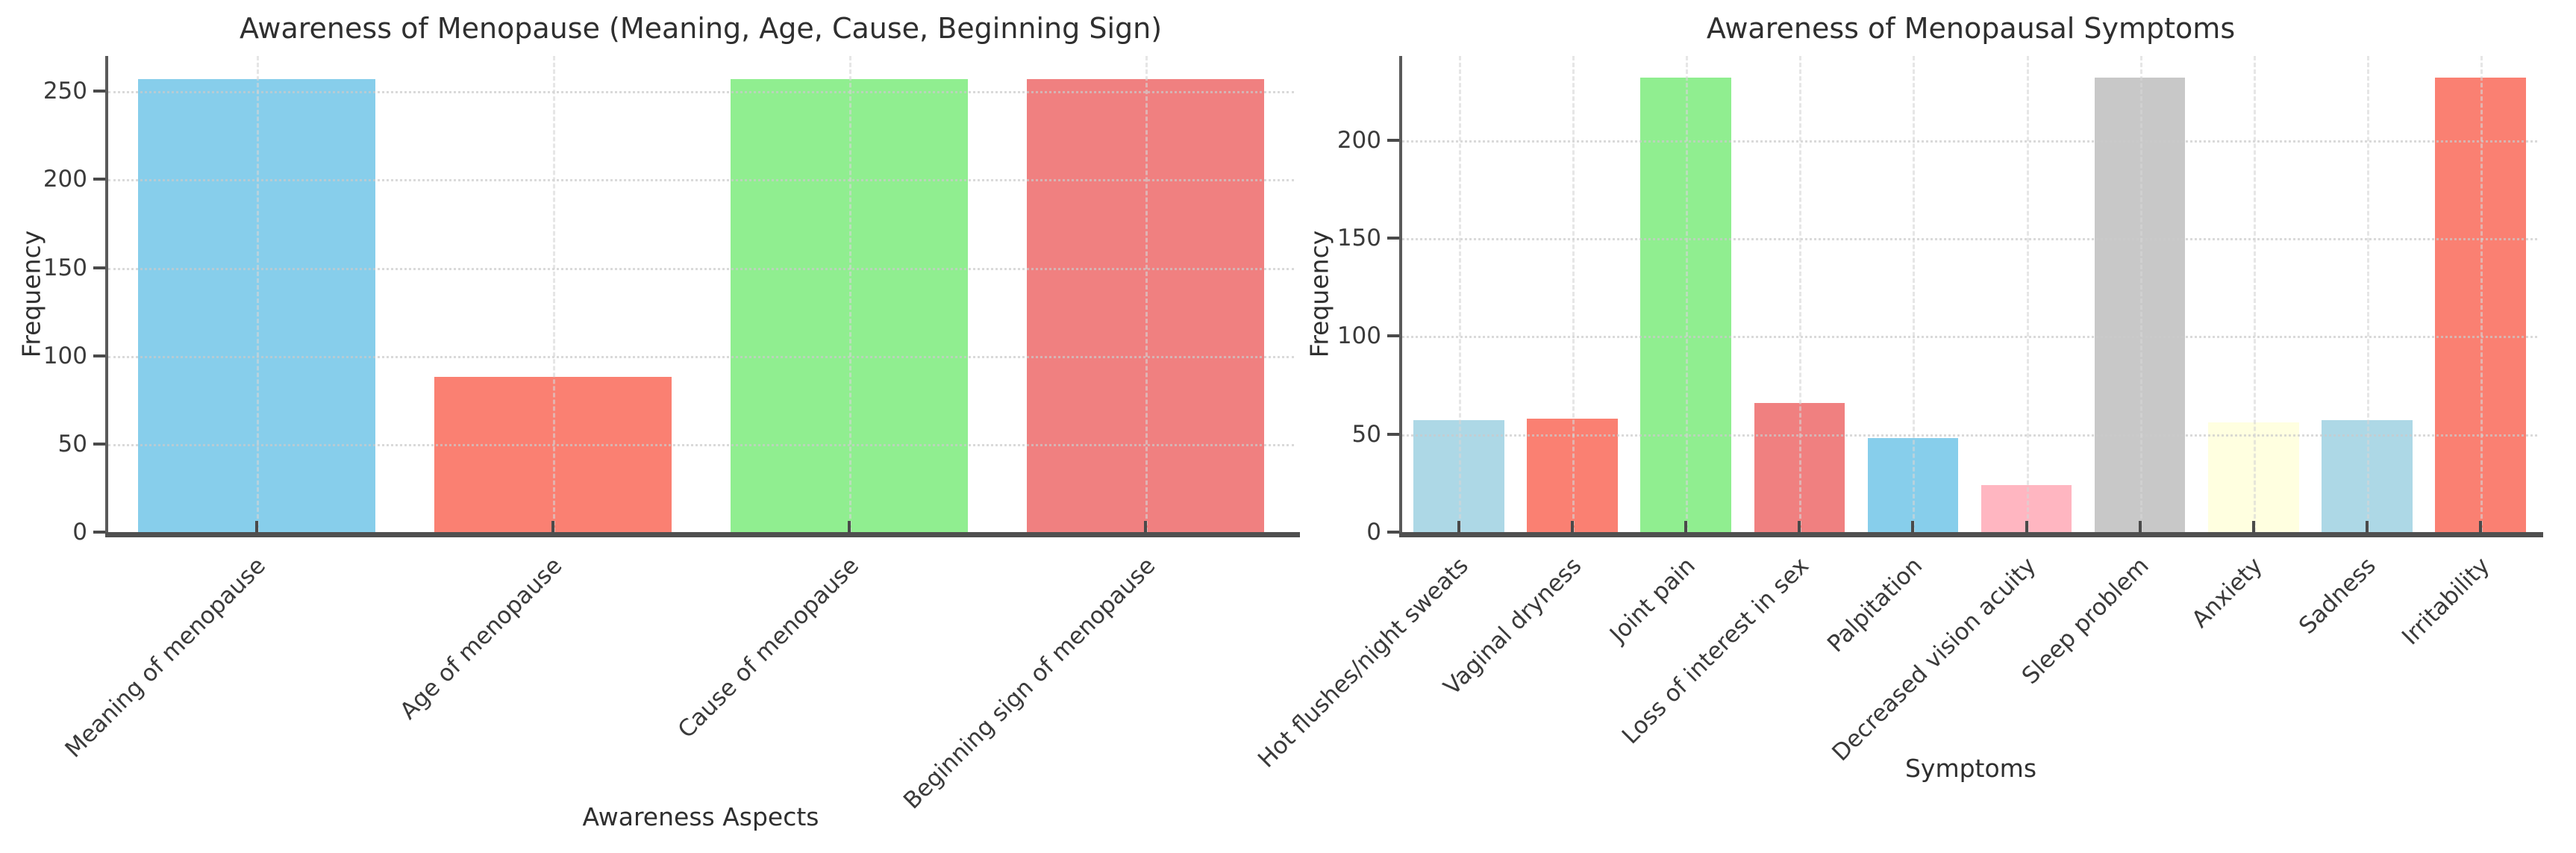  I want to click on y-tick-label-250: 250, so click(65, 91).